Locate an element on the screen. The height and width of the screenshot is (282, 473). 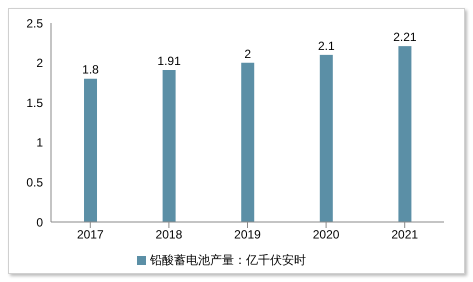
x-tick-label: 2018 is located at coordinates (169, 235).